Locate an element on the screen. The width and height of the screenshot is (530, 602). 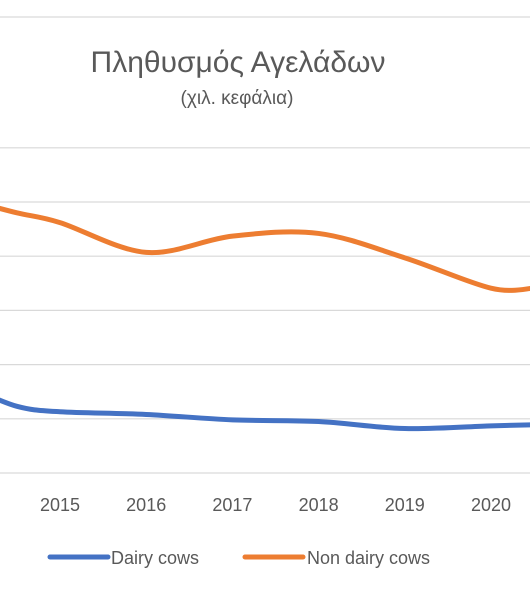
series-line-dairy-cows is located at coordinates (265, 414).